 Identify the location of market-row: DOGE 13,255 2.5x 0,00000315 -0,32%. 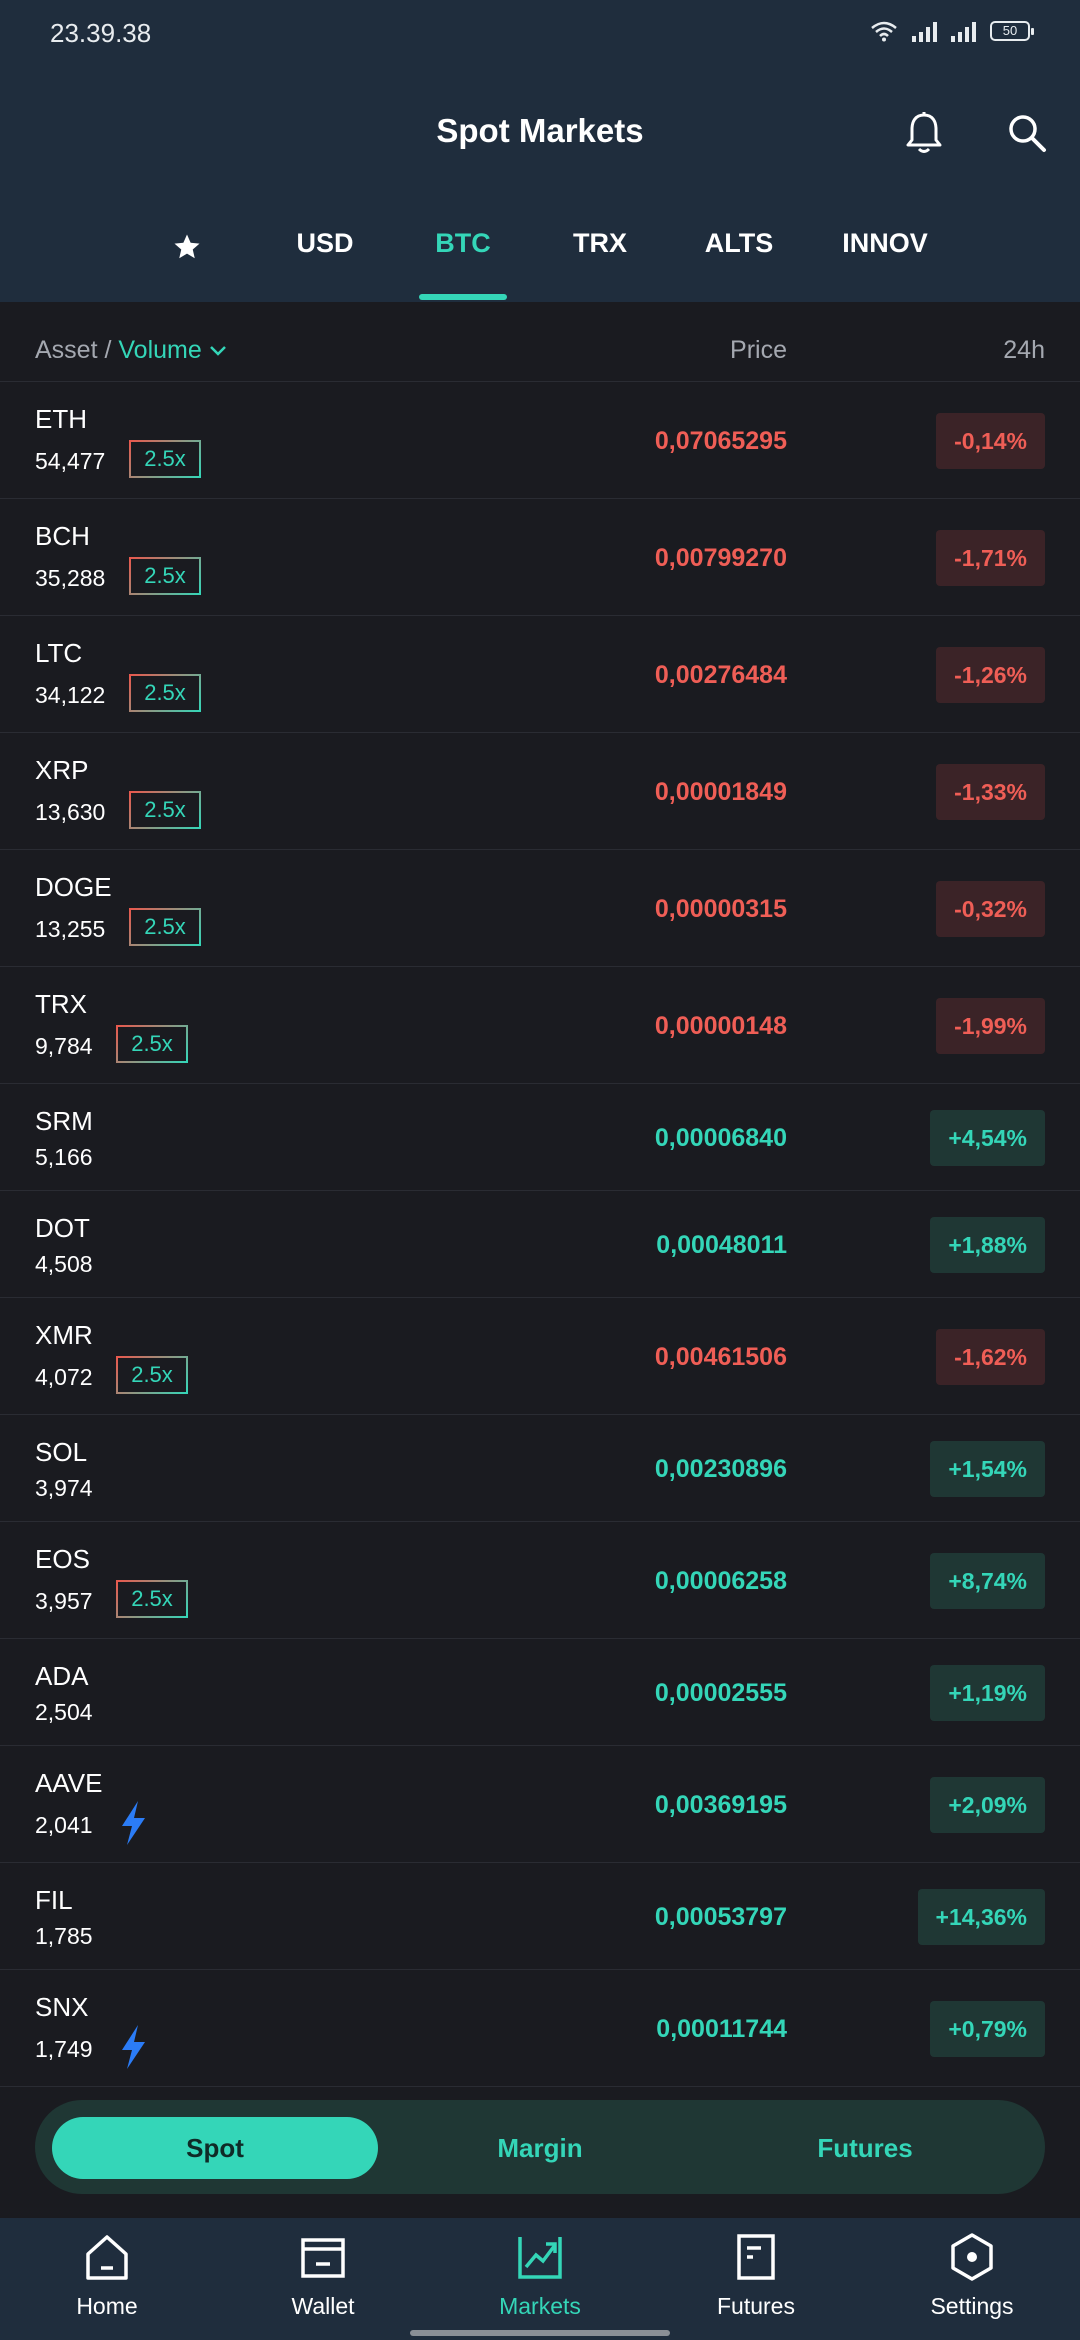
(540, 908).